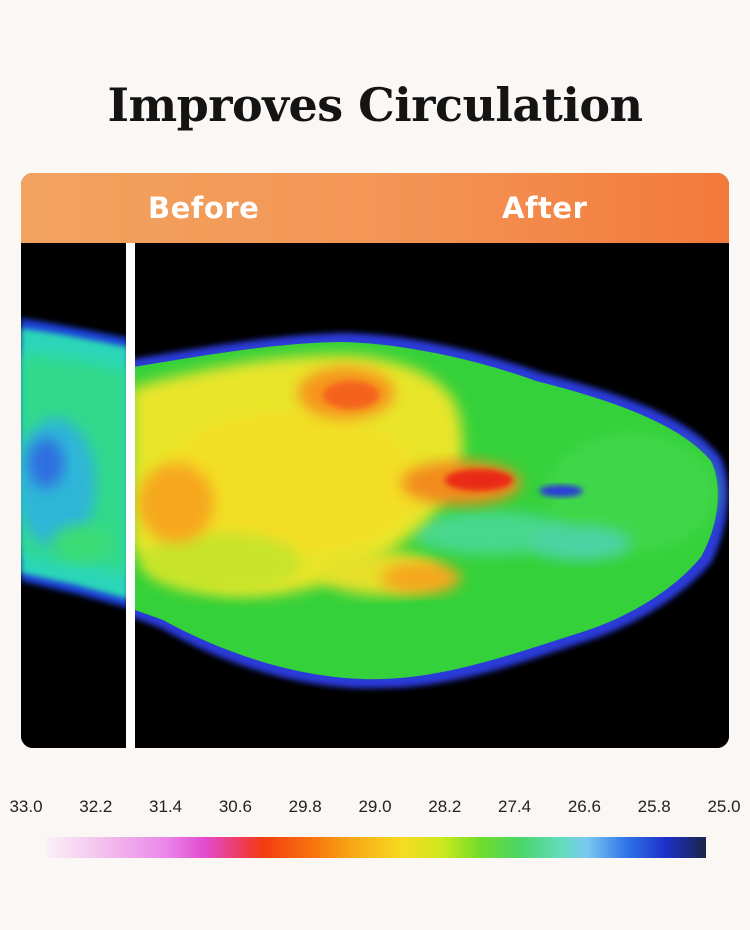  I want to click on scale-tick: 33.0, so click(26, 806).